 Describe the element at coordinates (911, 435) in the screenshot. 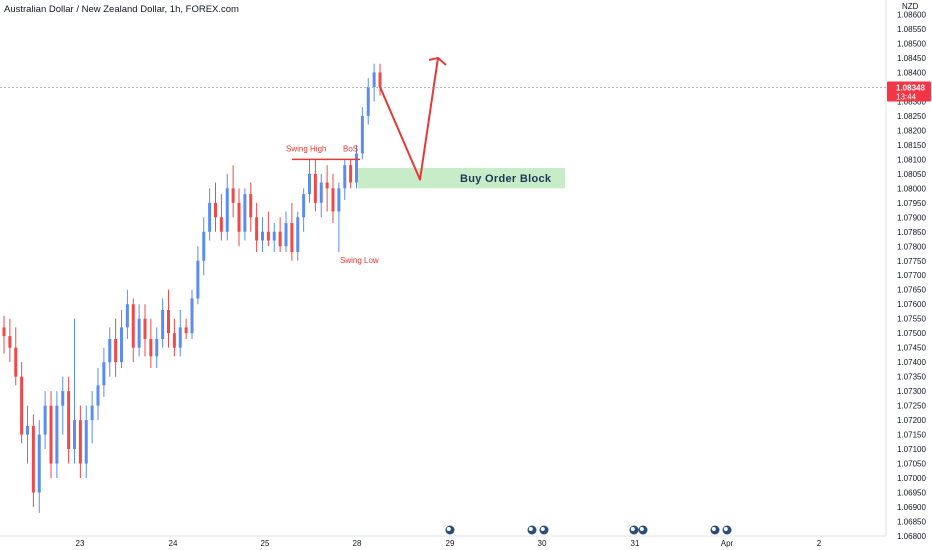

I see `price-tick-label: 1.07150` at that location.